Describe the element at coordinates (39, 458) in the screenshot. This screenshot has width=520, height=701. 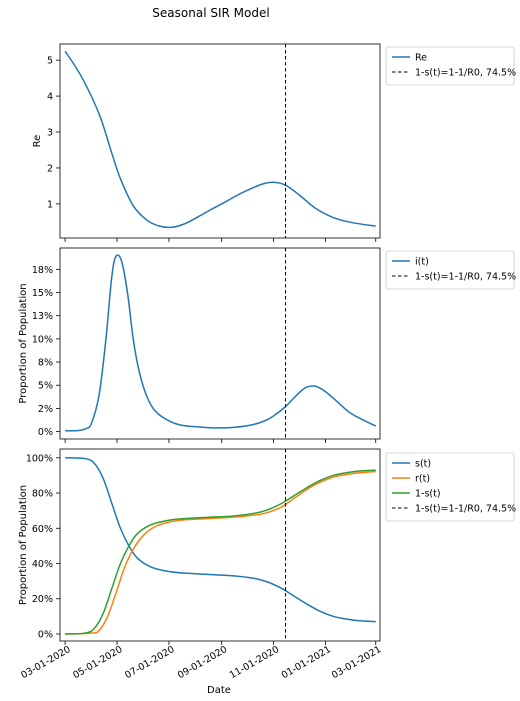
I see `y-tick-label: 100%` at that location.